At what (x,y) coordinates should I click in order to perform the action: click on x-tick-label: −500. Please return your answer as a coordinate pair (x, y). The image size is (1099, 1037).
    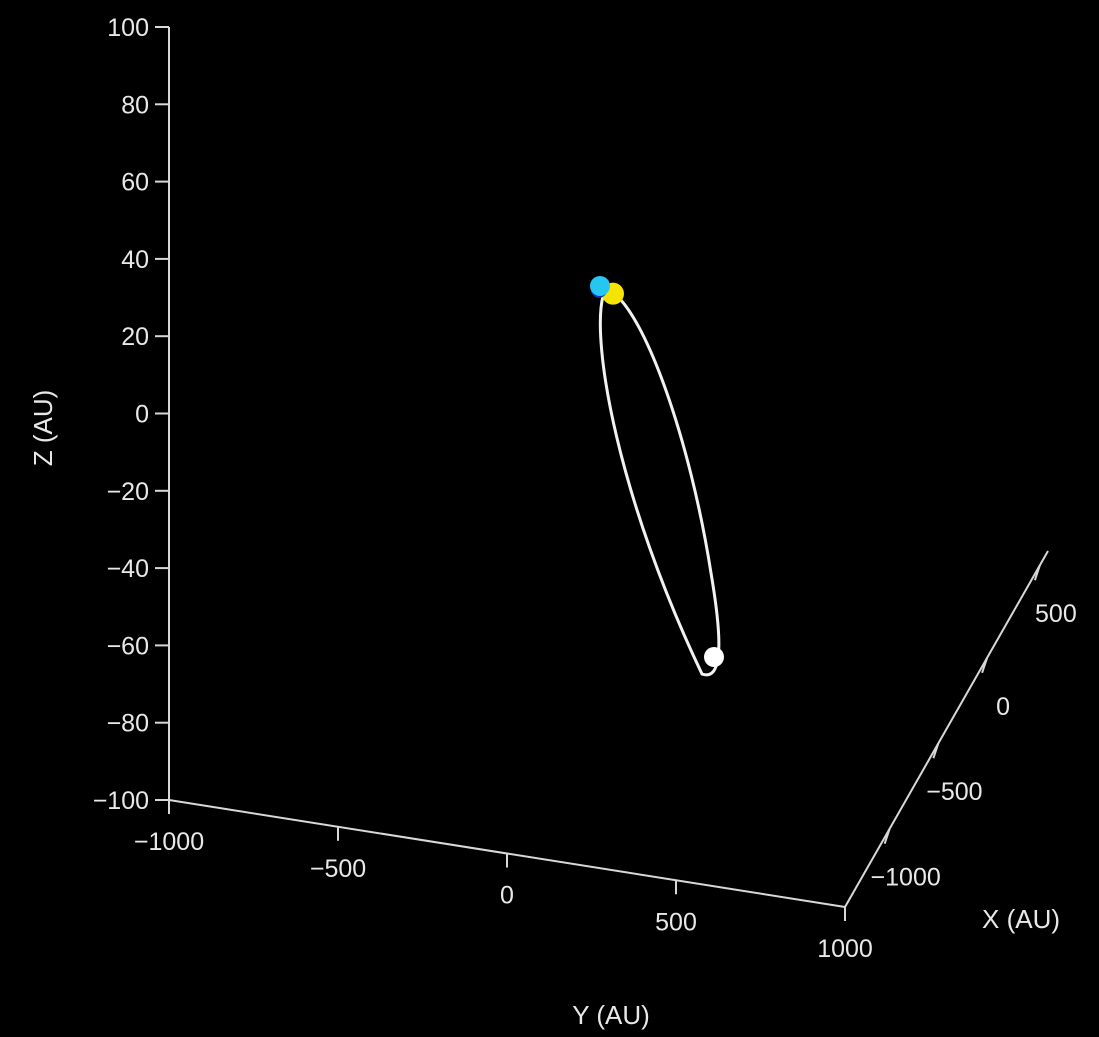
    Looking at the image, I should click on (954, 792).